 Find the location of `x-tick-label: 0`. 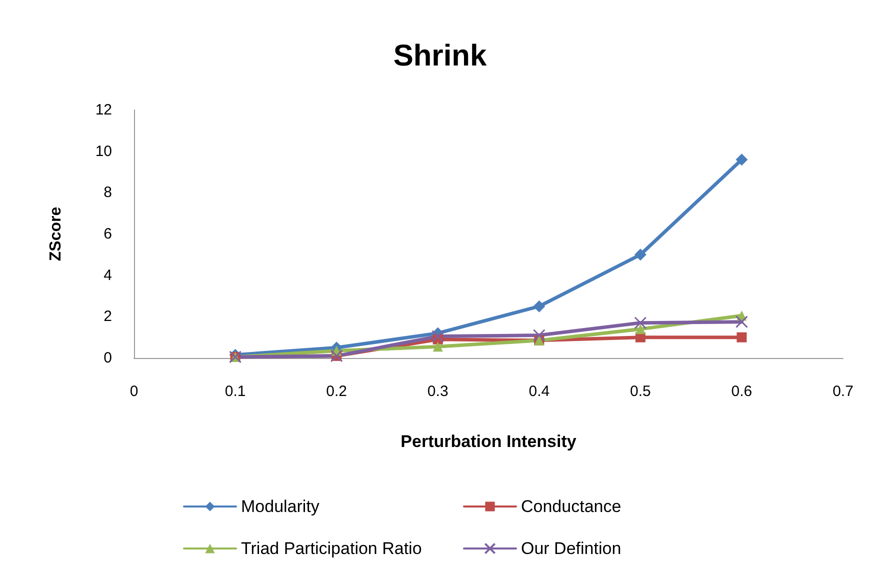

x-tick-label: 0 is located at coordinates (134, 391).